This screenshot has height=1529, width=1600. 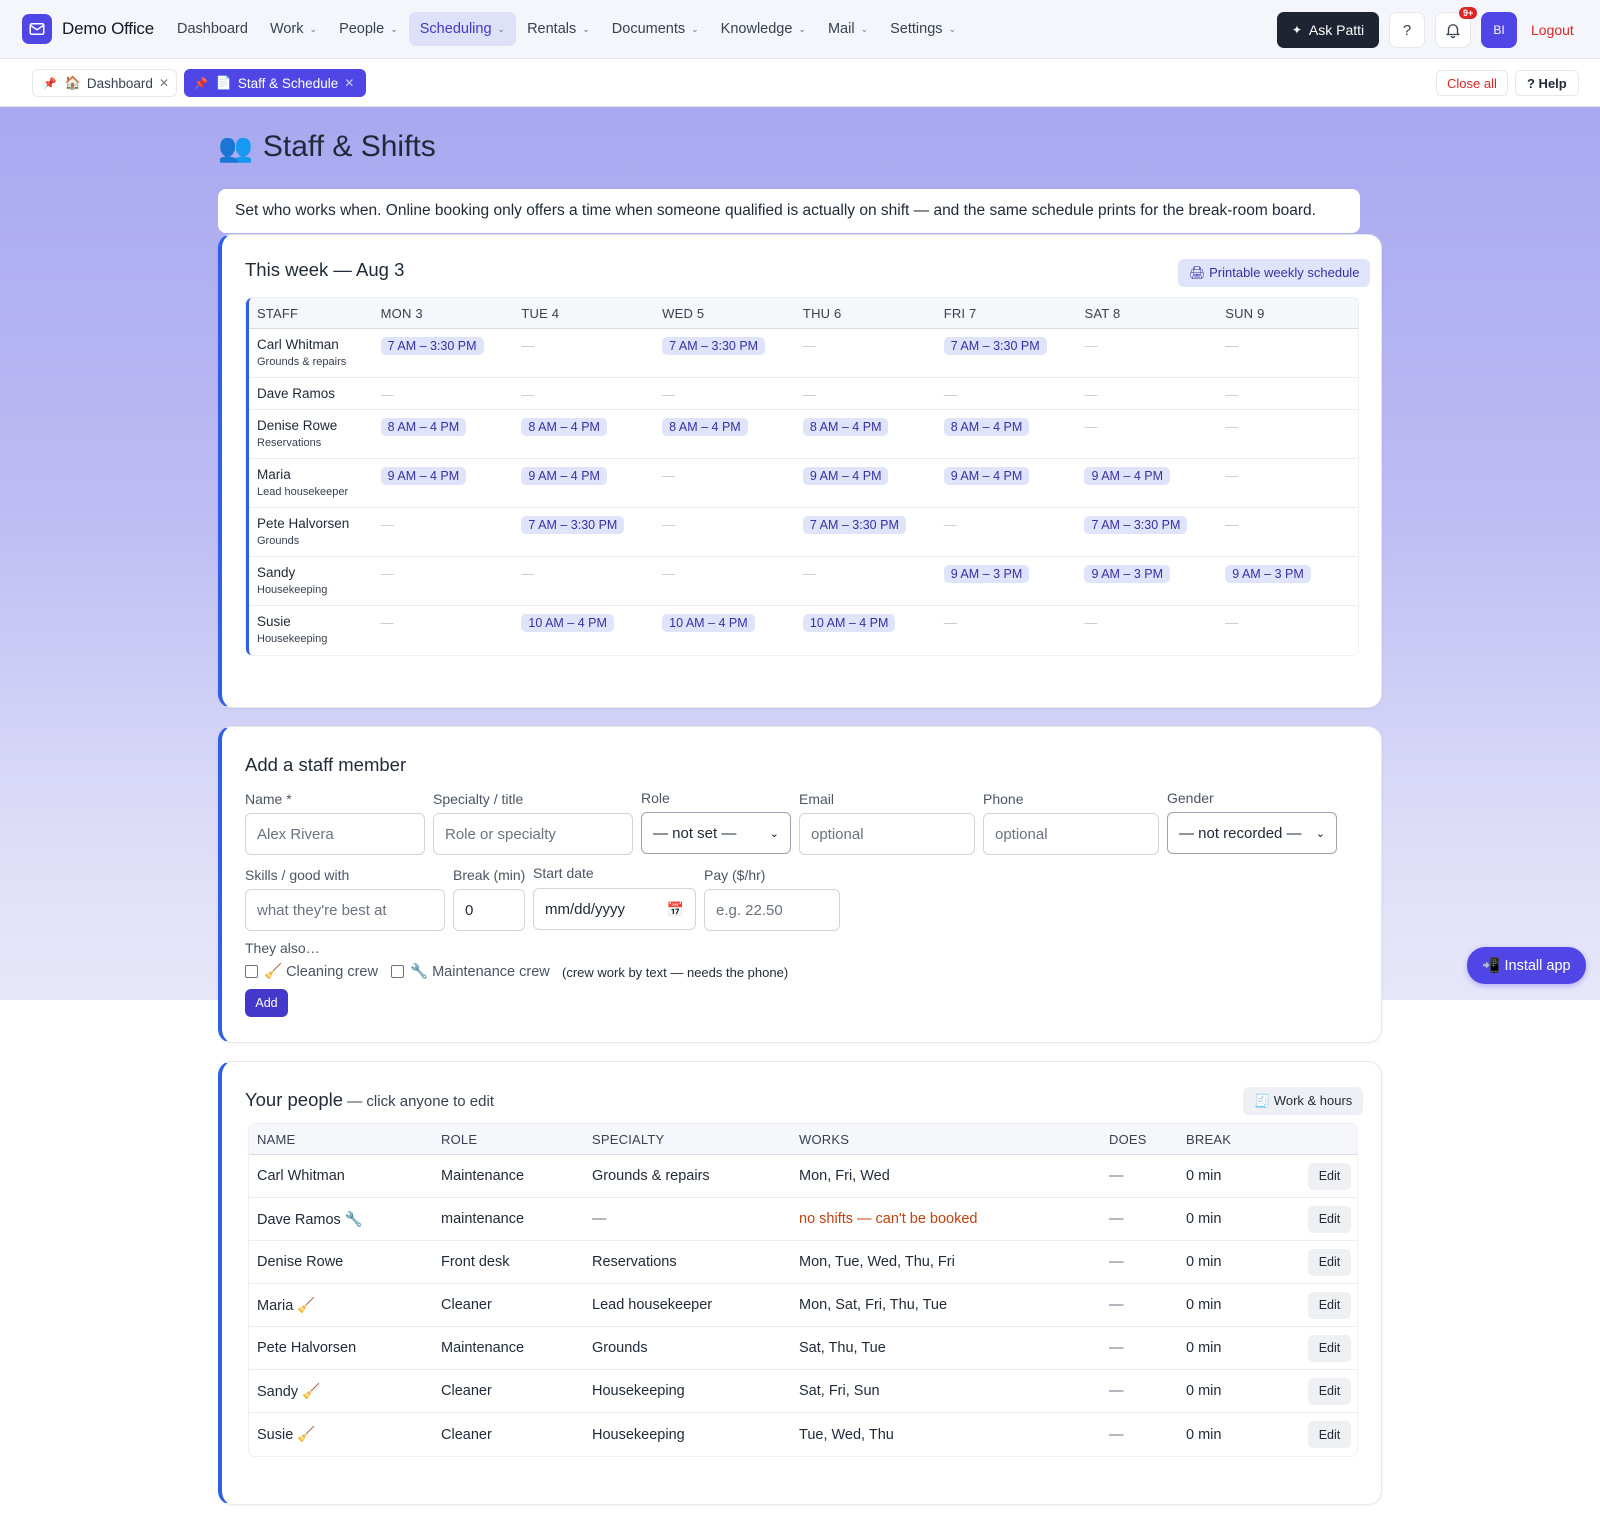 I want to click on close-all-button: Close all, so click(x=1472, y=83).